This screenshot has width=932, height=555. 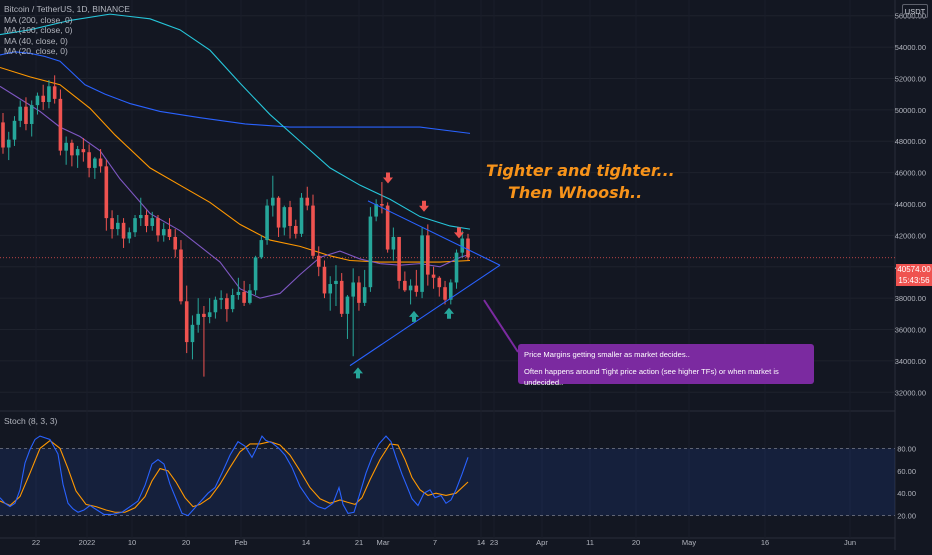 What do you see at coordinates (234, 476) in the screenshot?
I see `stoch-d-line` at bounding box center [234, 476].